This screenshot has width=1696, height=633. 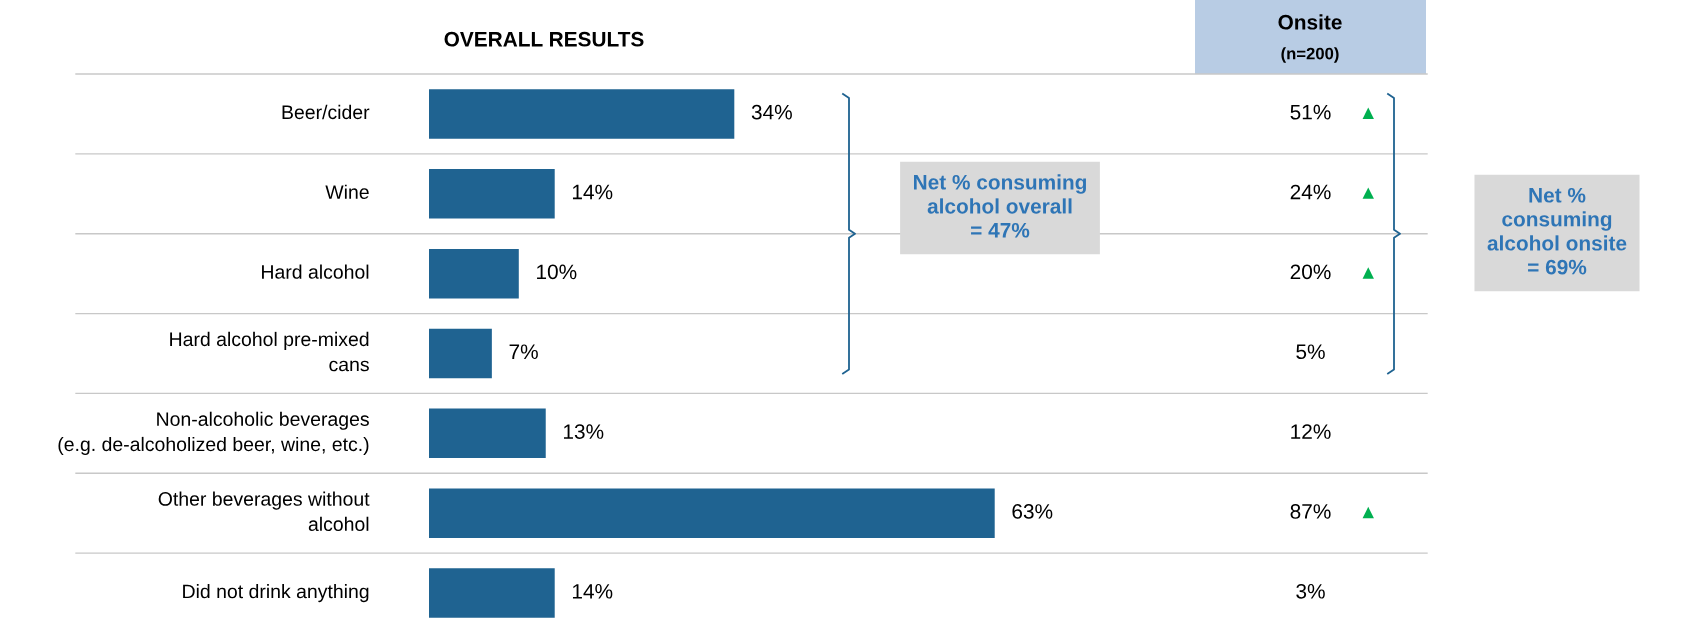 I want to click on data-label: 13%, so click(x=583, y=431).